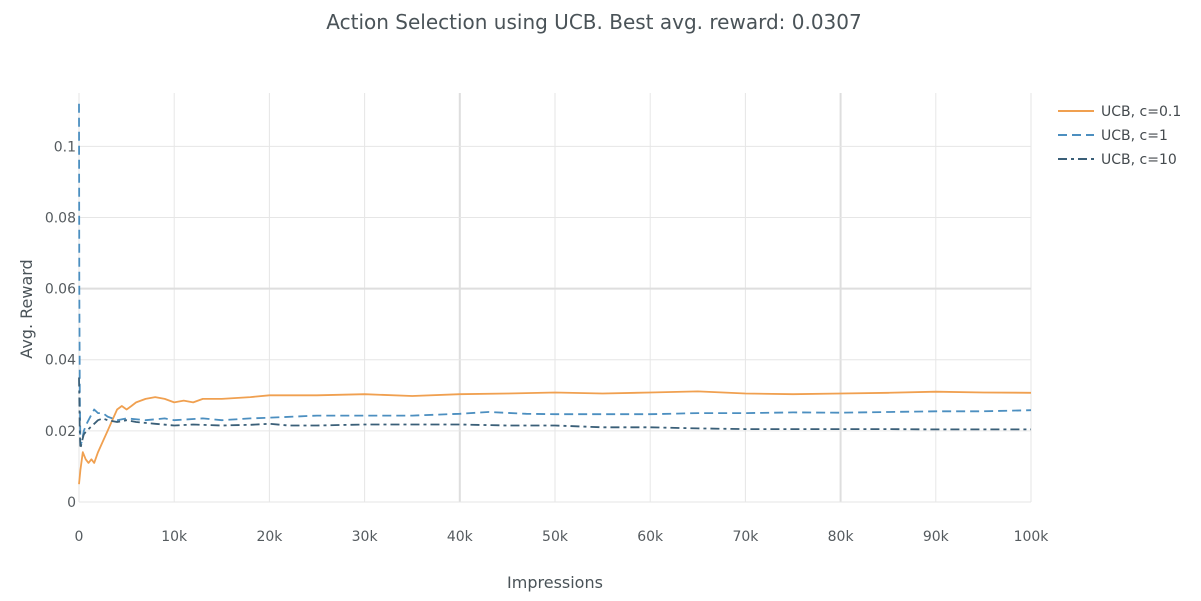 The width and height of the screenshot is (1201, 601). What do you see at coordinates (174, 537) in the screenshot?
I see `x-tick-label: 10k` at bounding box center [174, 537].